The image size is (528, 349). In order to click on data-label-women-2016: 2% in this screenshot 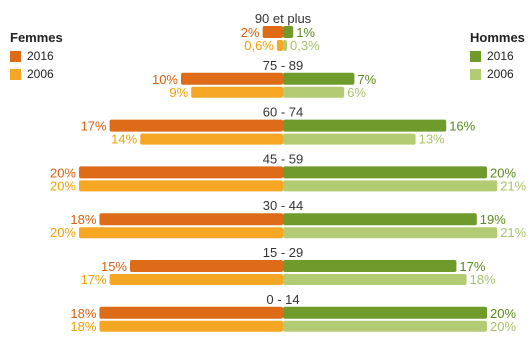, I will do `click(250, 32)`.